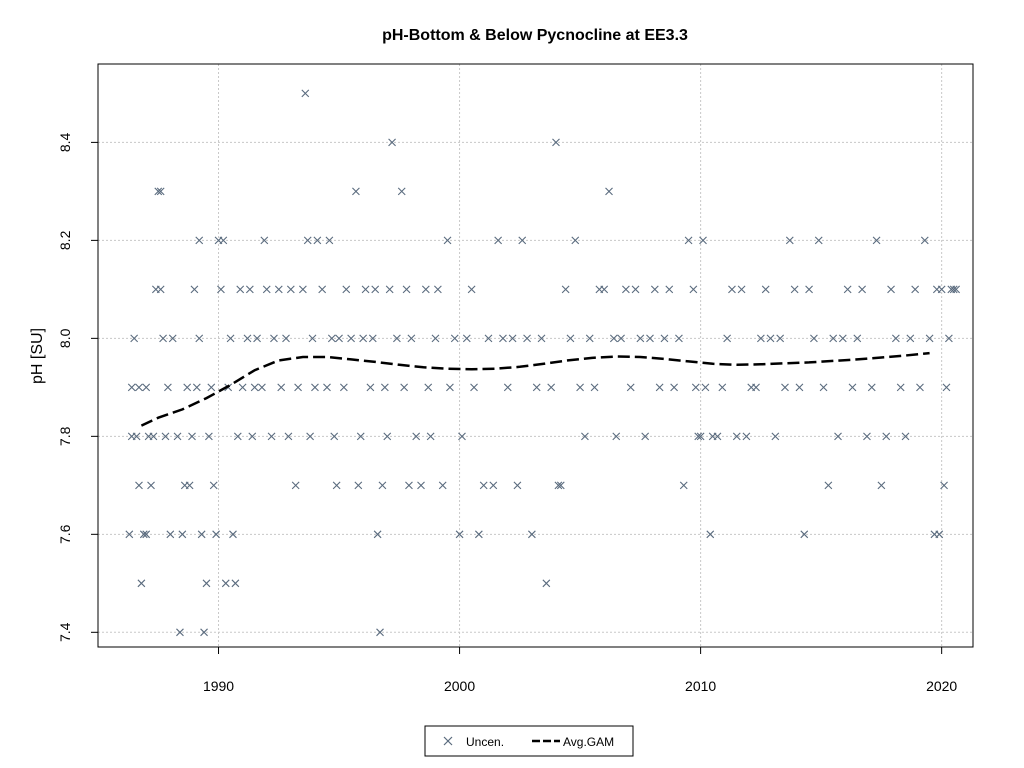 This screenshot has height=768, width=1024. Describe the element at coordinates (588, 742) in the screenshot. I see `legend-label-gam: Avg.GAM` at that location.